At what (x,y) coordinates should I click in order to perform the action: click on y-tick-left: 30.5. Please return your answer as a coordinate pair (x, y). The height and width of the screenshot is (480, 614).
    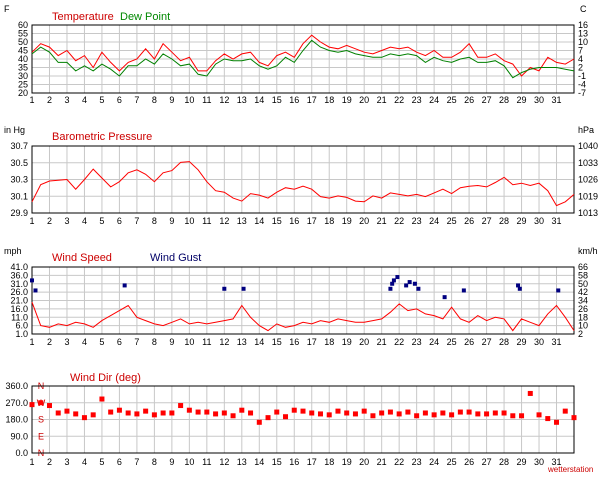
    Looking at the image, I should click on (19, 163).